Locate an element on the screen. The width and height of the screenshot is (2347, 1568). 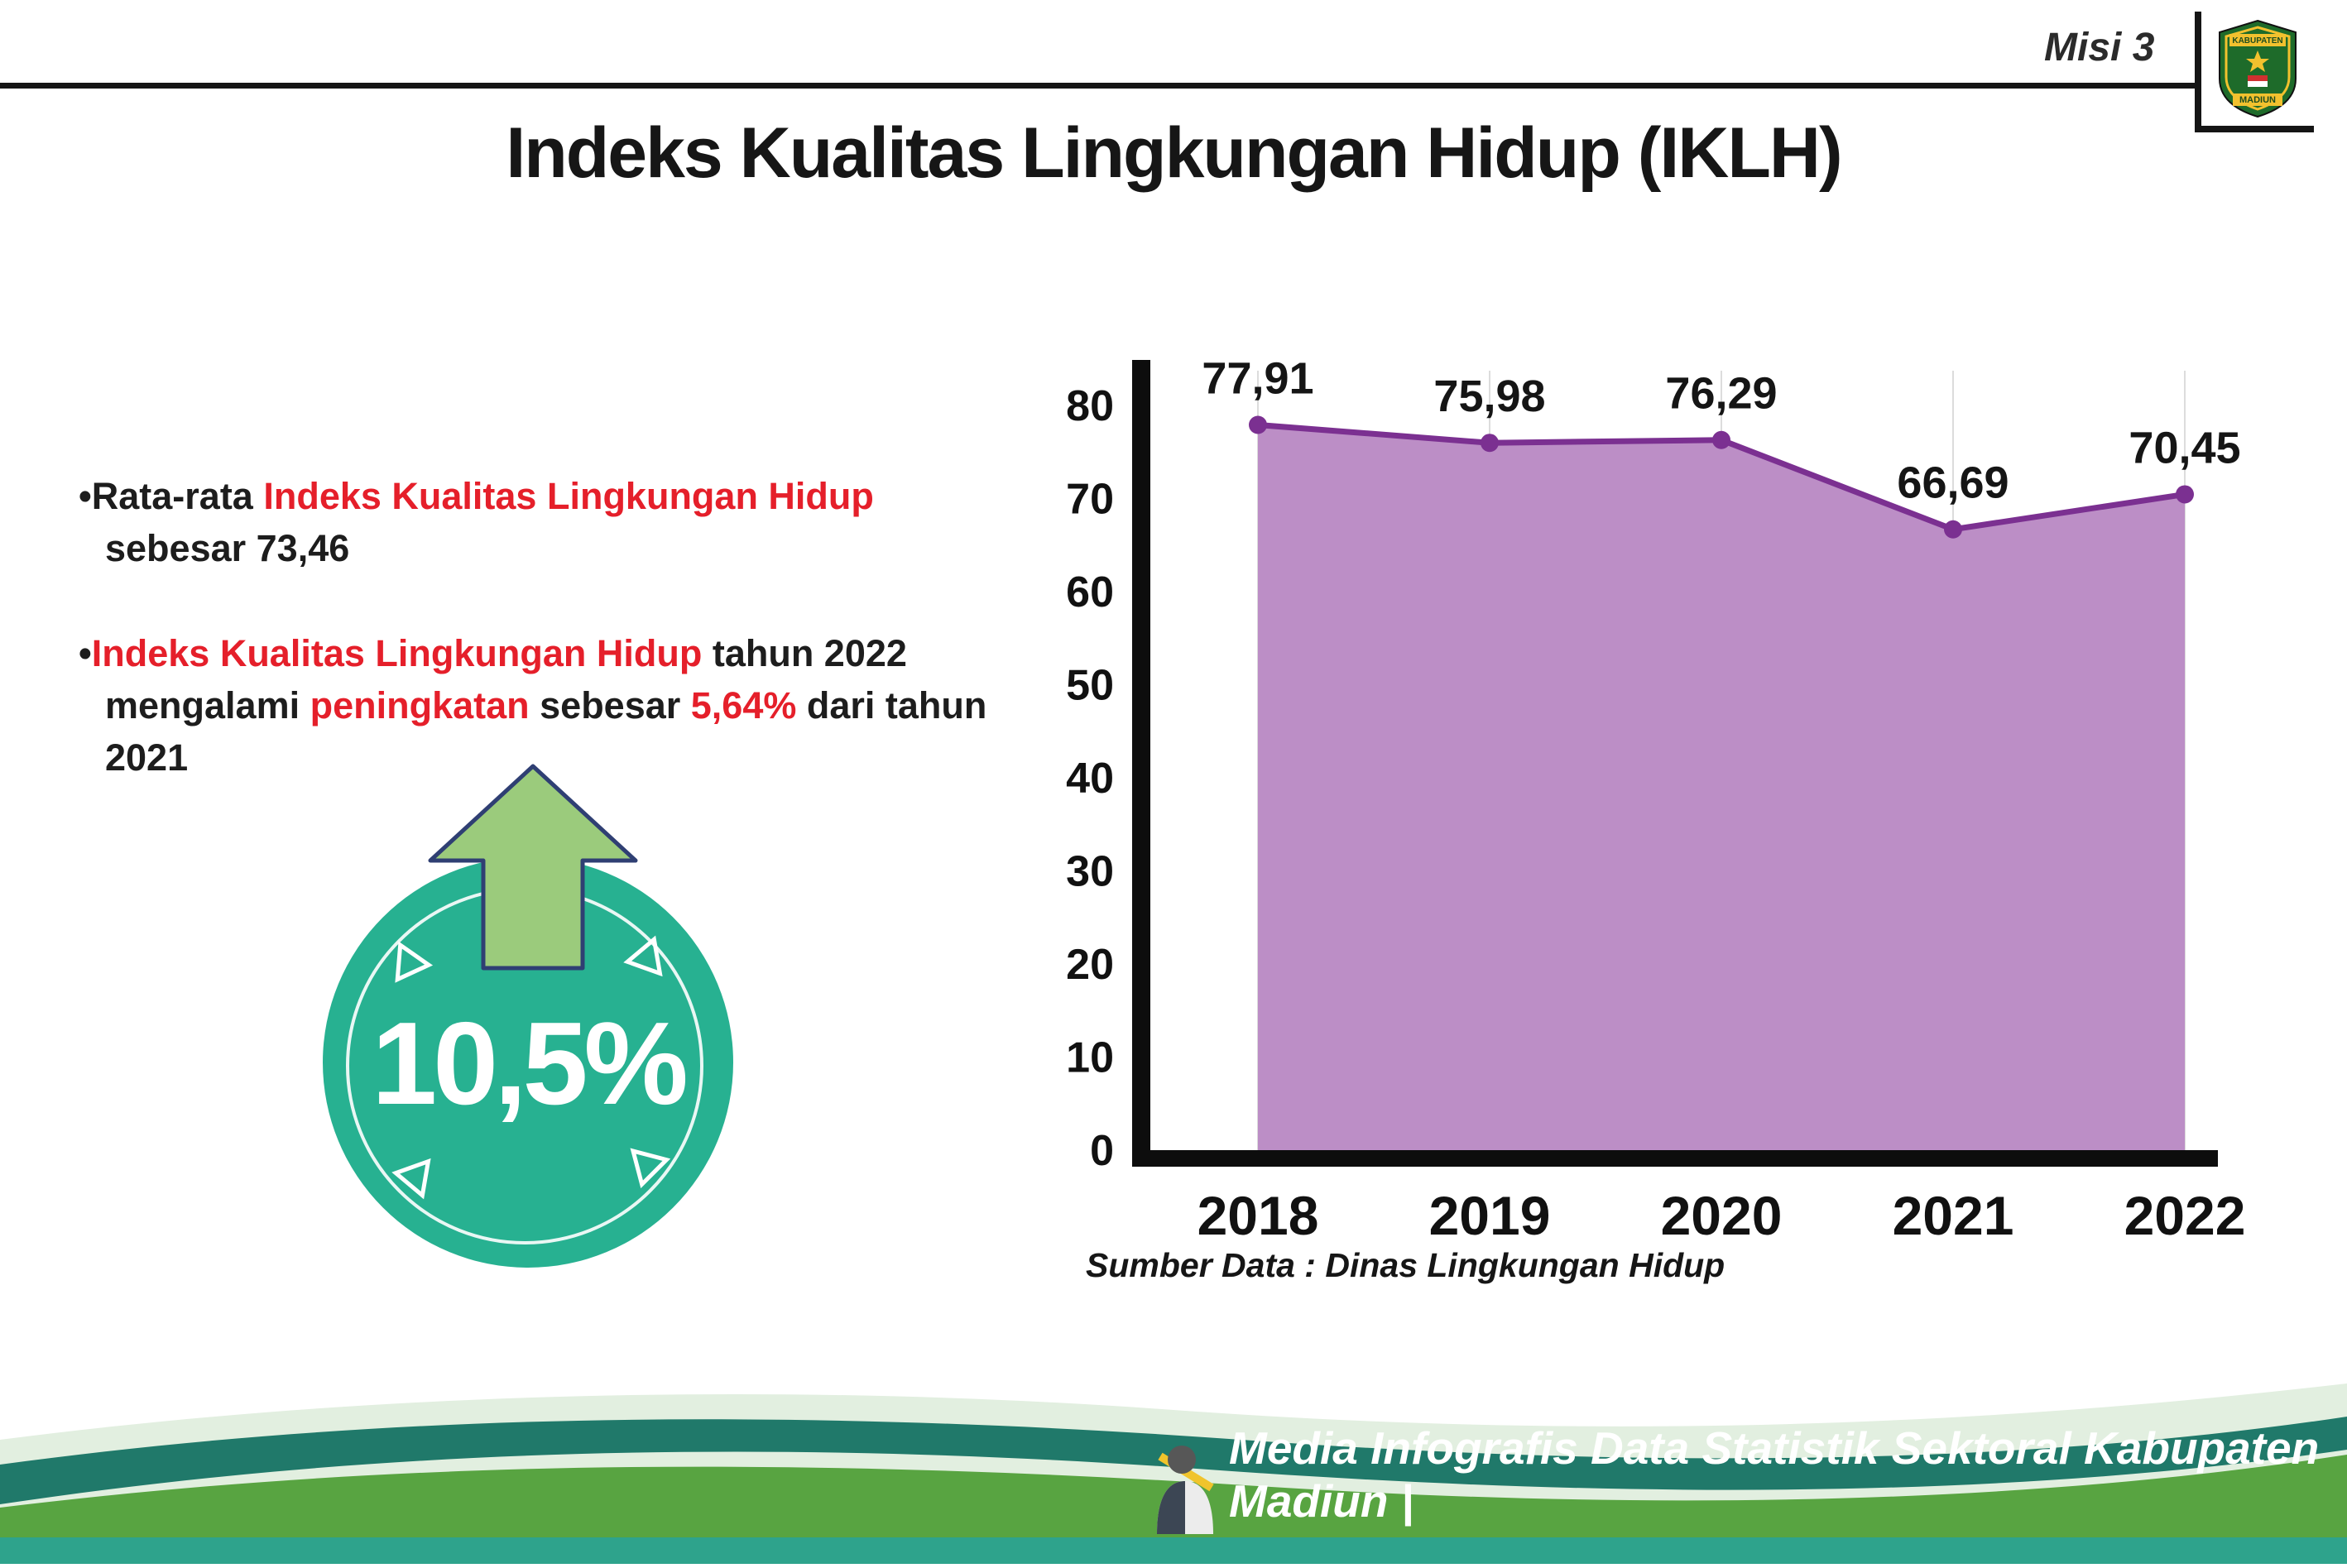
statistics-mascot-icon is located at coordinates (1185, 1485).